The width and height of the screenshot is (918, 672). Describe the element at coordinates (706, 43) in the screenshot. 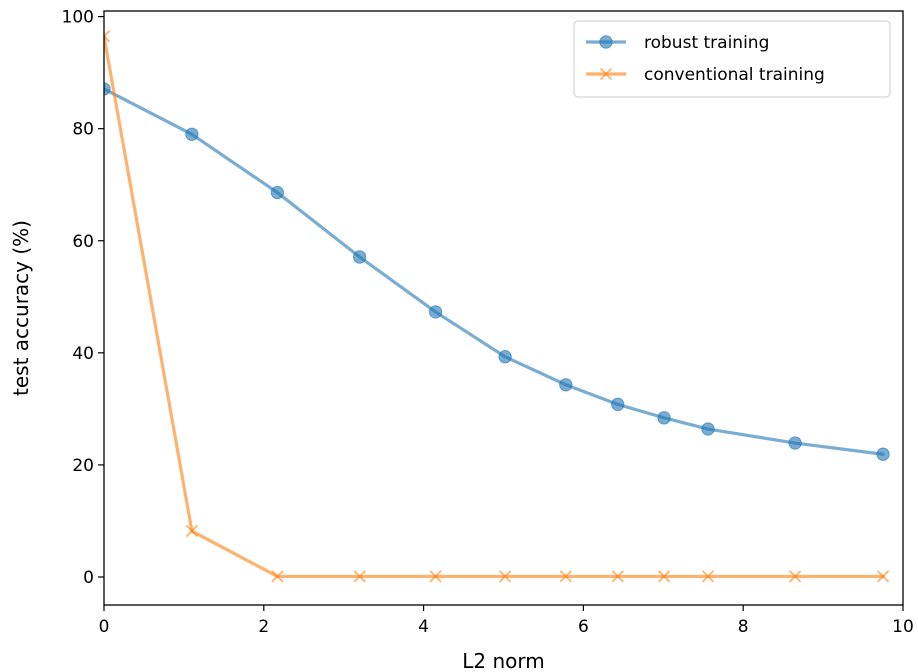

I see `legend-label: robust training` at that location.